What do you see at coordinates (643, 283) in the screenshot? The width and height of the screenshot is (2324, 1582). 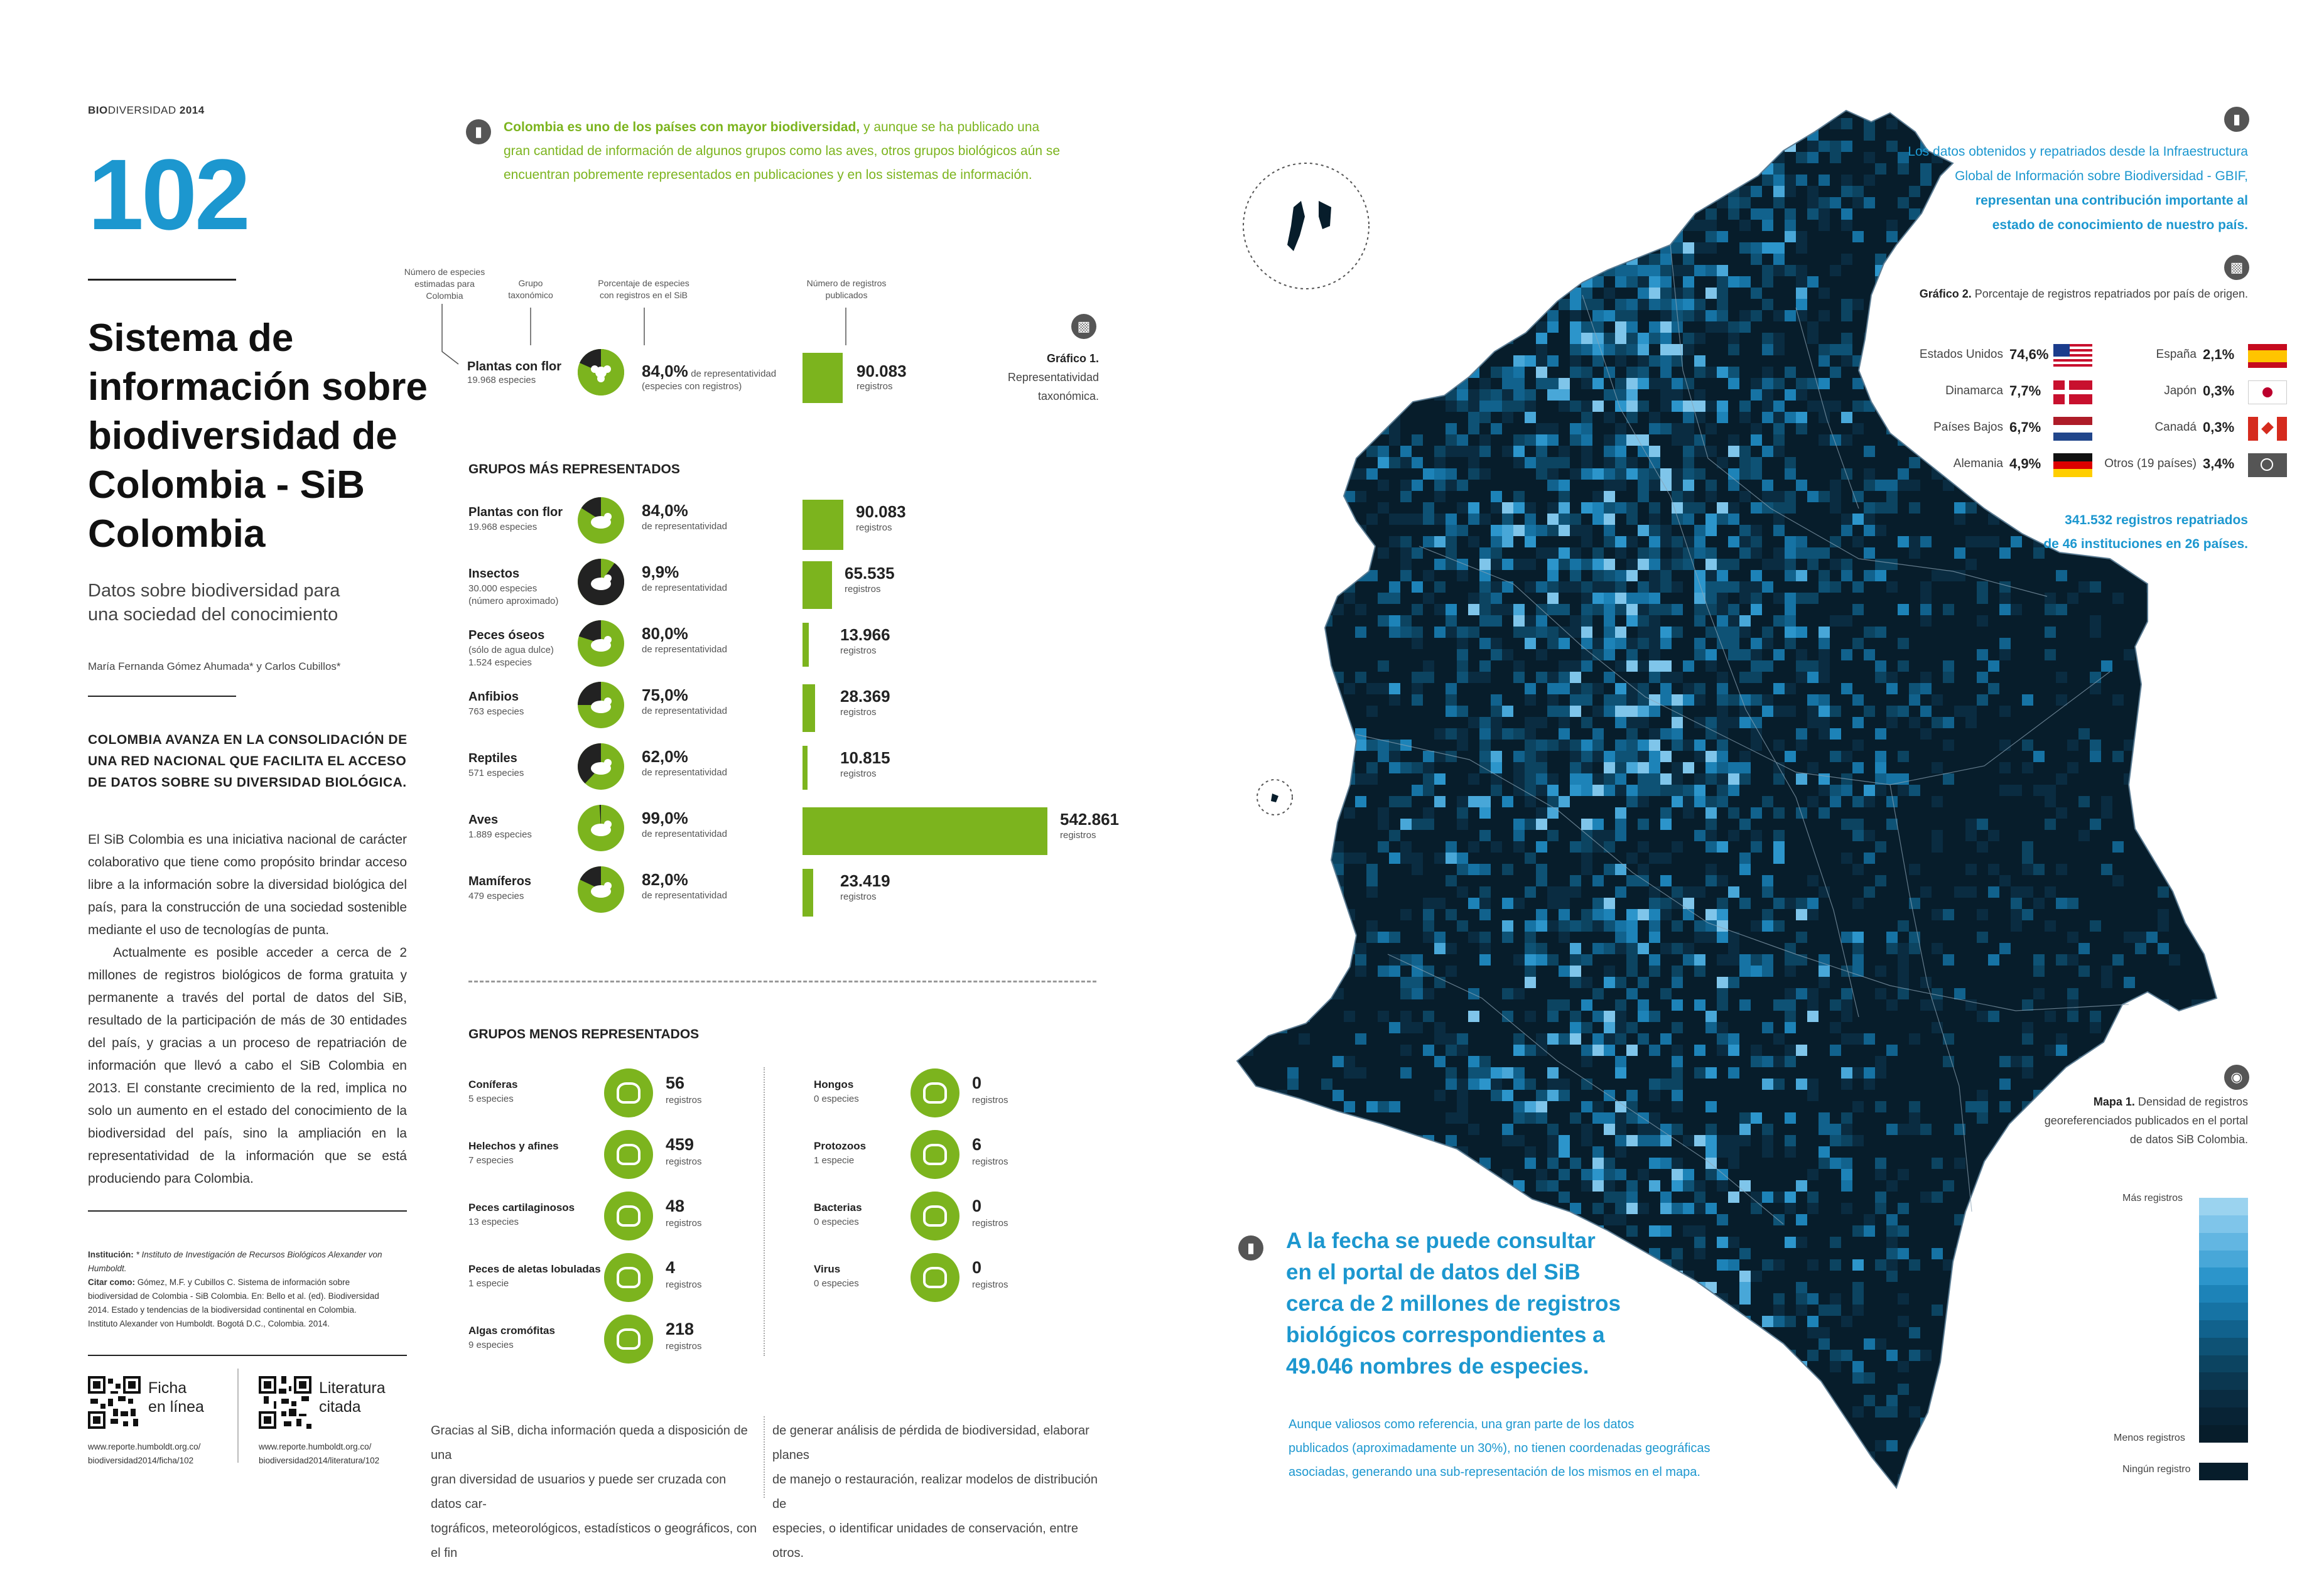 I see `column-header-line: Porcentaje de especies` at bounding box center [643, 283].